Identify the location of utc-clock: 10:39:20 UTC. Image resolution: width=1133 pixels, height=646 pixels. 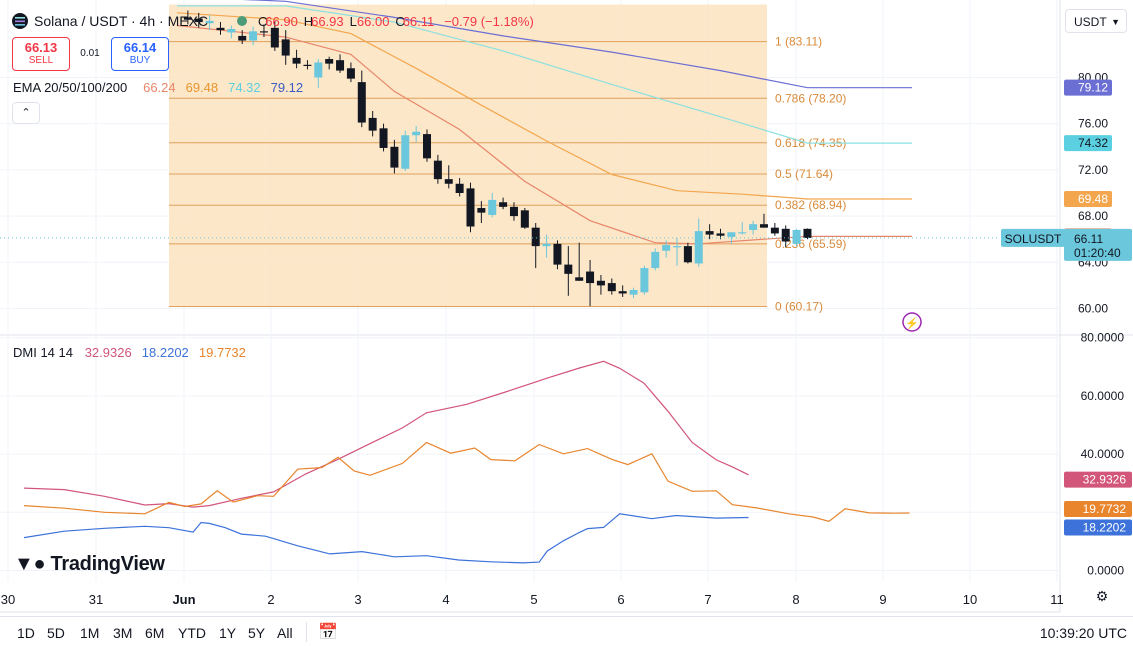
(1083, 633).